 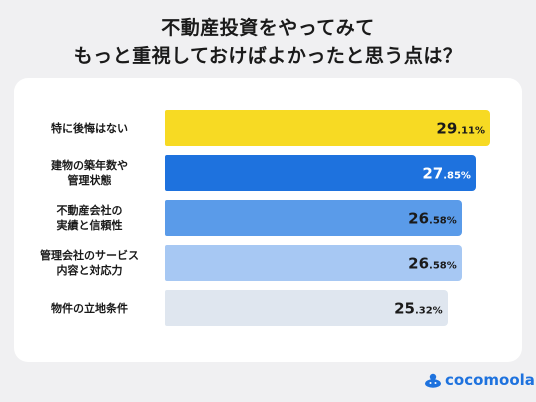 What do you see at coordinates (306, 308) in the screenshot?
I see `bar: 25.32%` at bounding box center [306, 308].